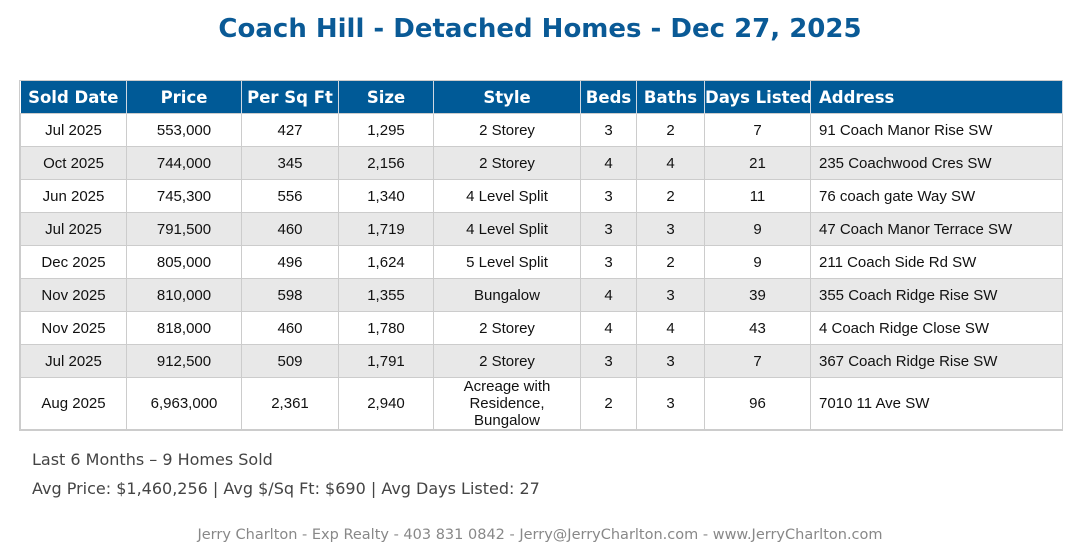 The image size is (1080, 543). What do you see at coordinates (757, 328) in the screenshot?
I see `table-cell: 43` at bounding box center [757, 328].